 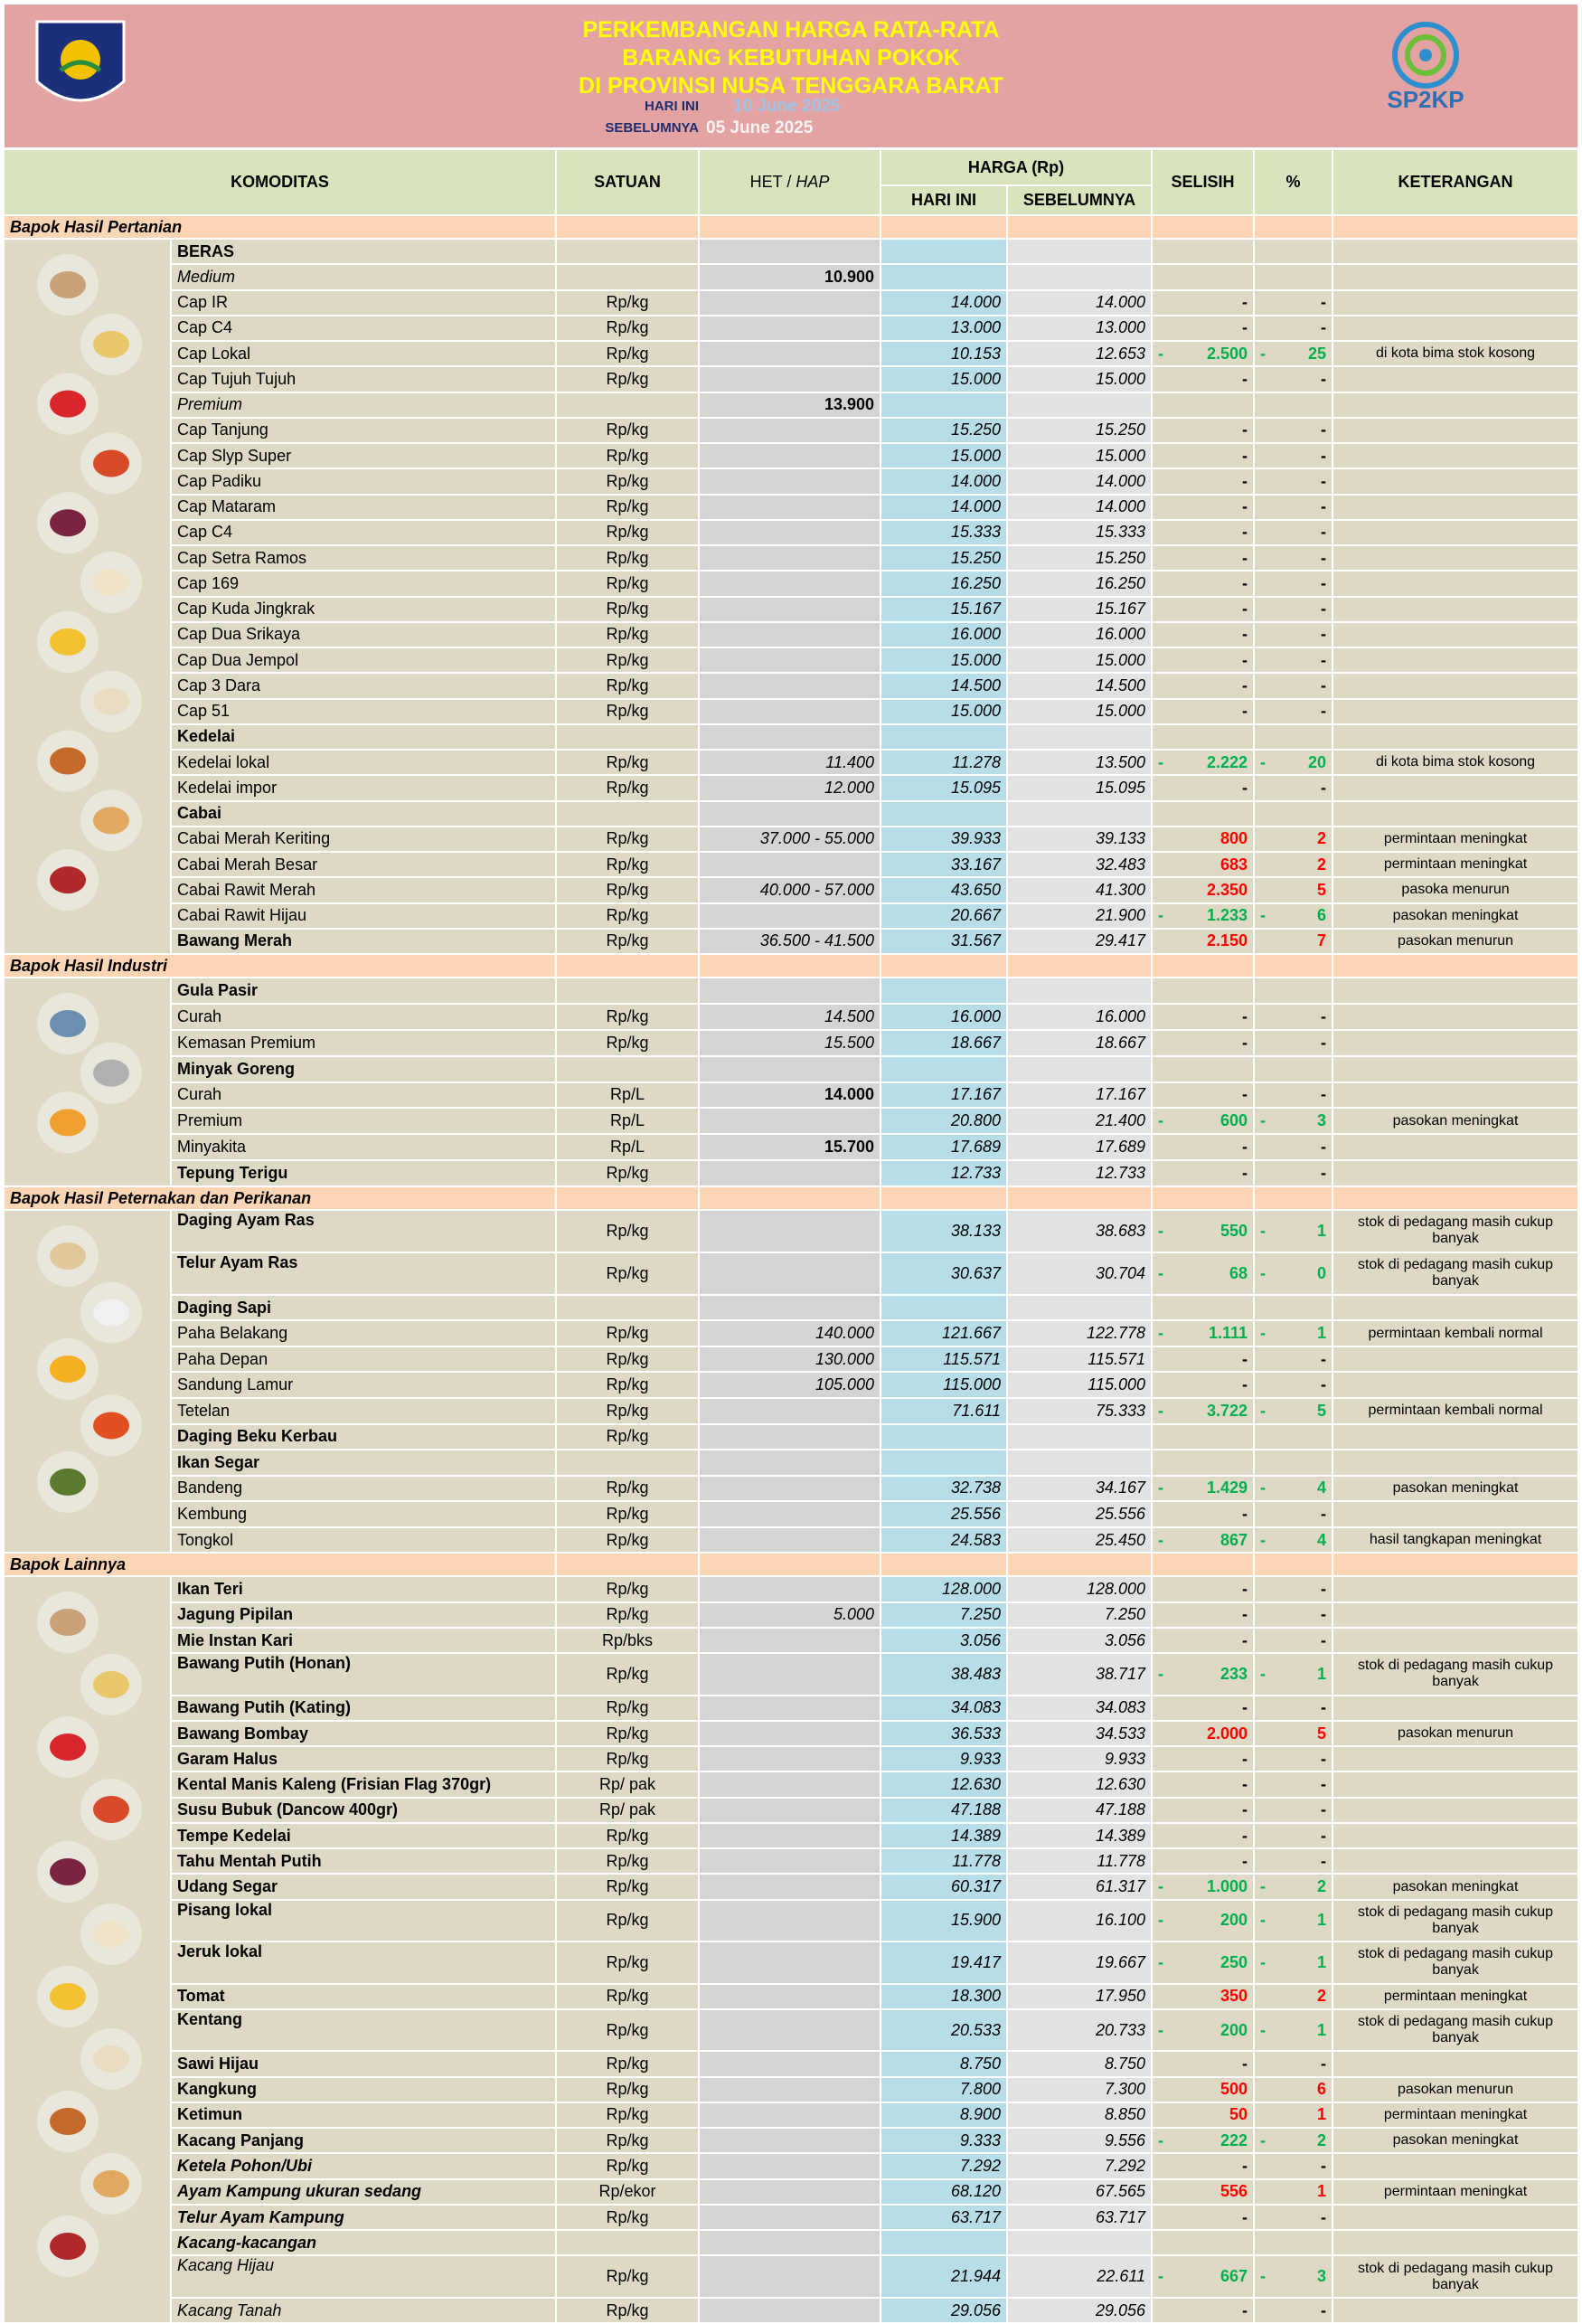 What do you see at coordinates (629, 1096) in the screenshot?
I see `unit: Rp/L` at bounding box center [629, 1096].